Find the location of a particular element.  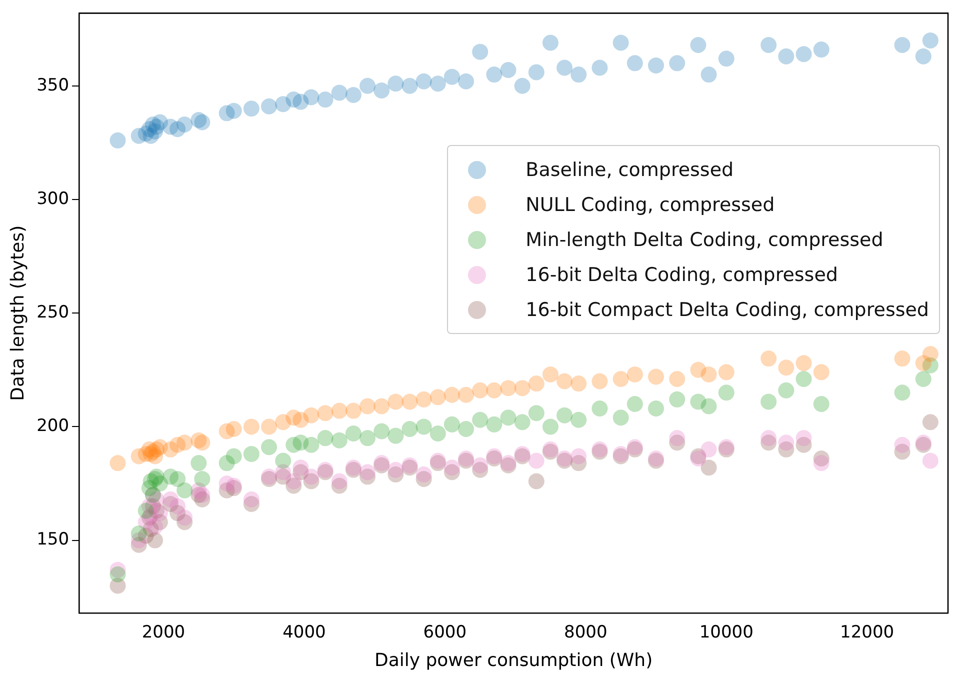

y-tick-label: 150 is located at coordinates (53, 540).